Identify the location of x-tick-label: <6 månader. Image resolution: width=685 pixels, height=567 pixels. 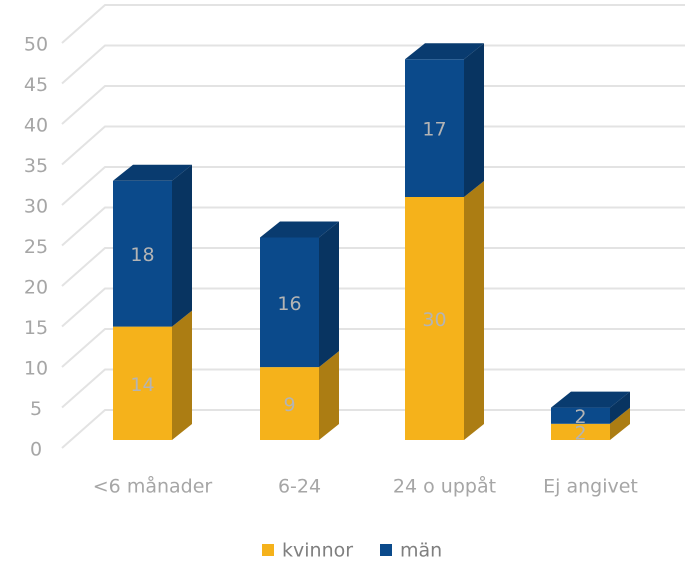
(153, 486).